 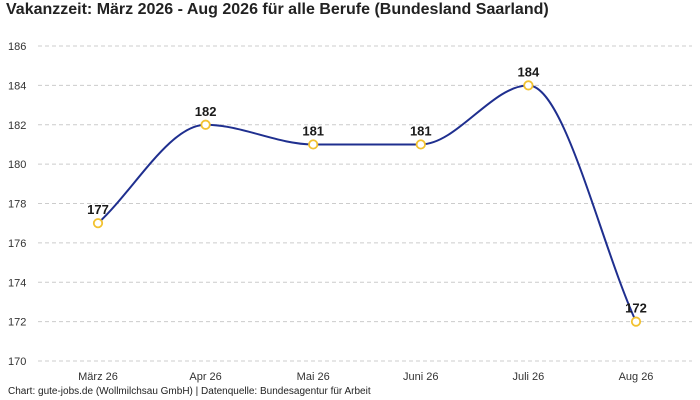 I want to click on x-tick-label: Aug 26, so click(x=636, y=377).